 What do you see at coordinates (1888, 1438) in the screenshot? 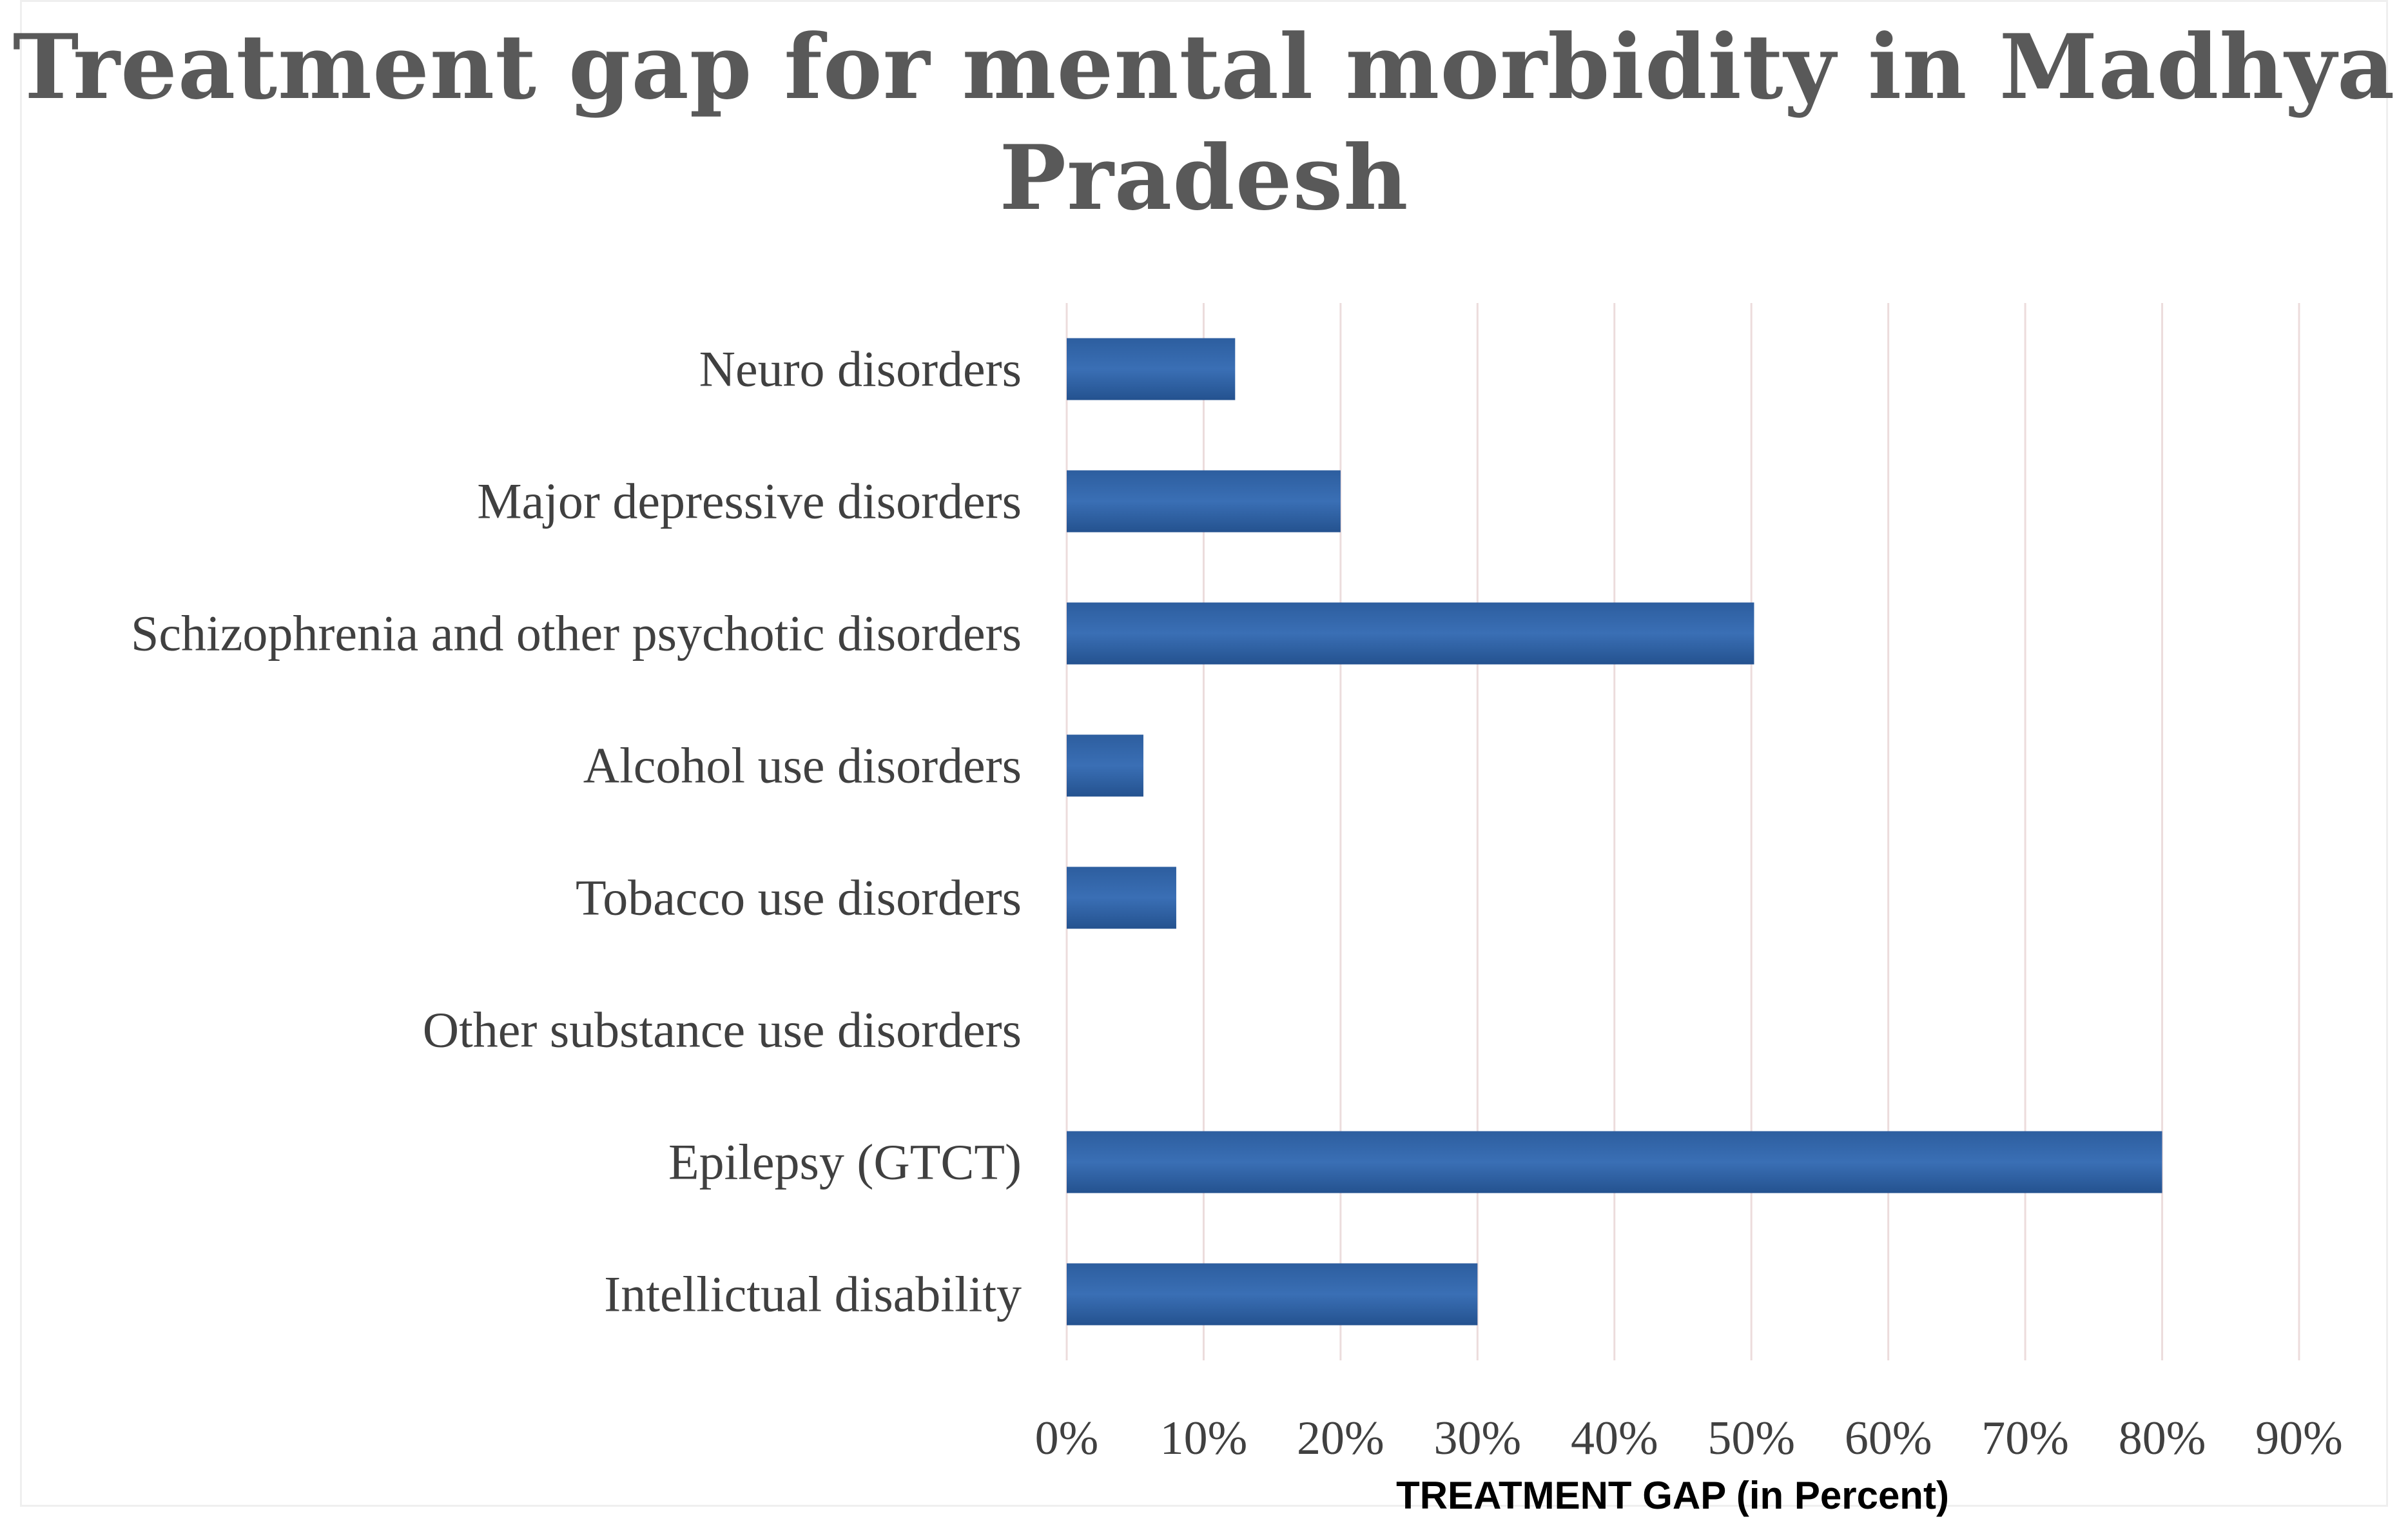
I see `x-tick-label: 60%` at bounding box center [1888, 1438].